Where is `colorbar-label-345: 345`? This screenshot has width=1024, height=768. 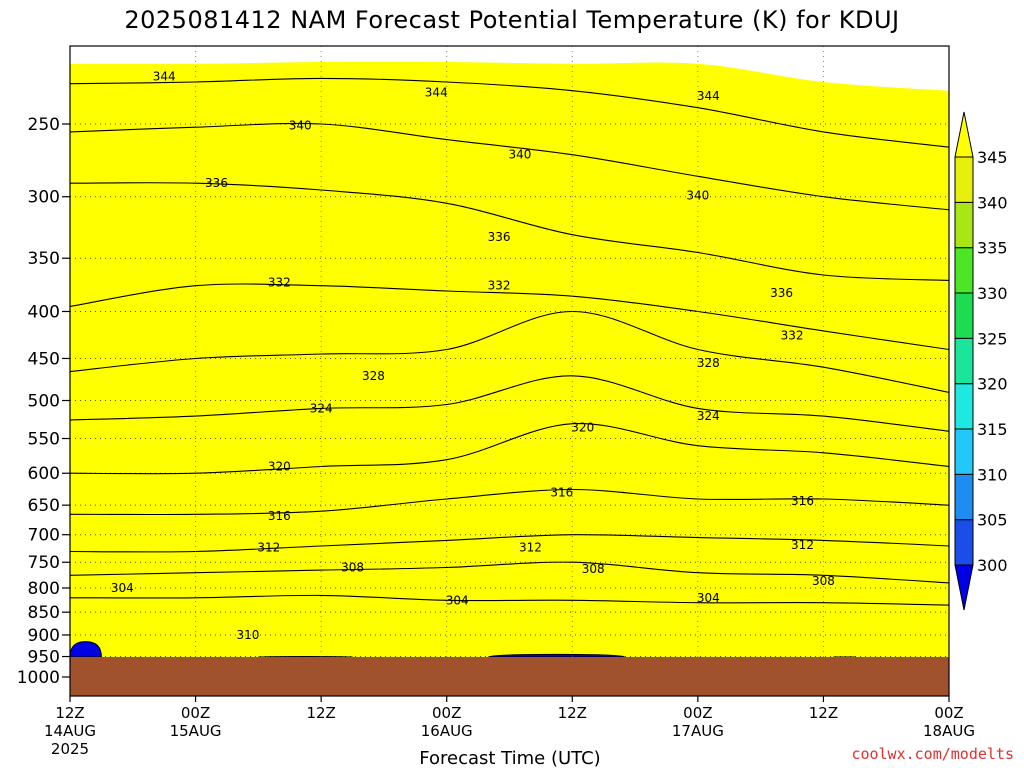 colorbar-label-345: 345 is located at coordinates (992, 157).